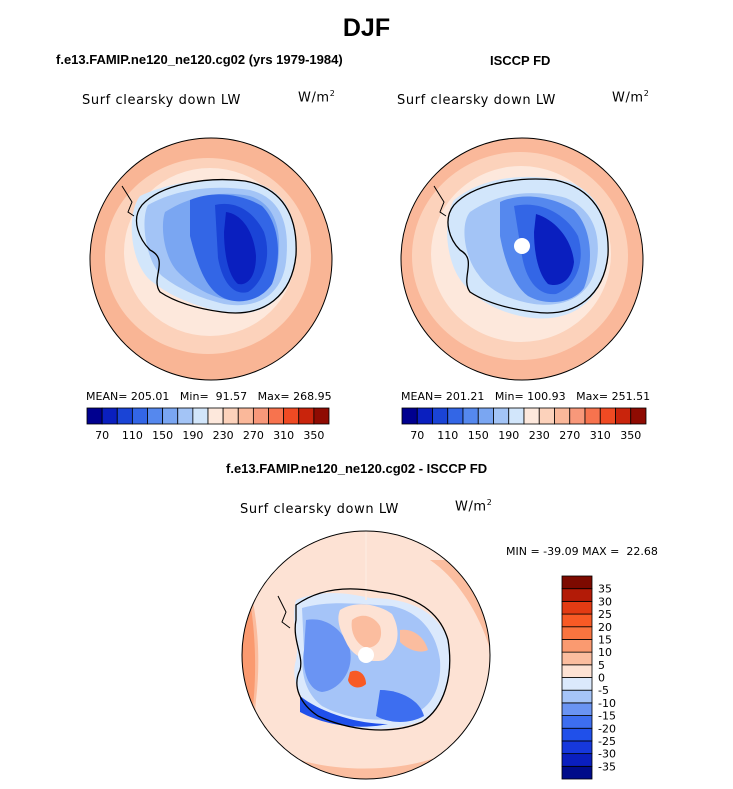  I want to click on colorbar-diff-tick-label: -35, so click(607, 766).